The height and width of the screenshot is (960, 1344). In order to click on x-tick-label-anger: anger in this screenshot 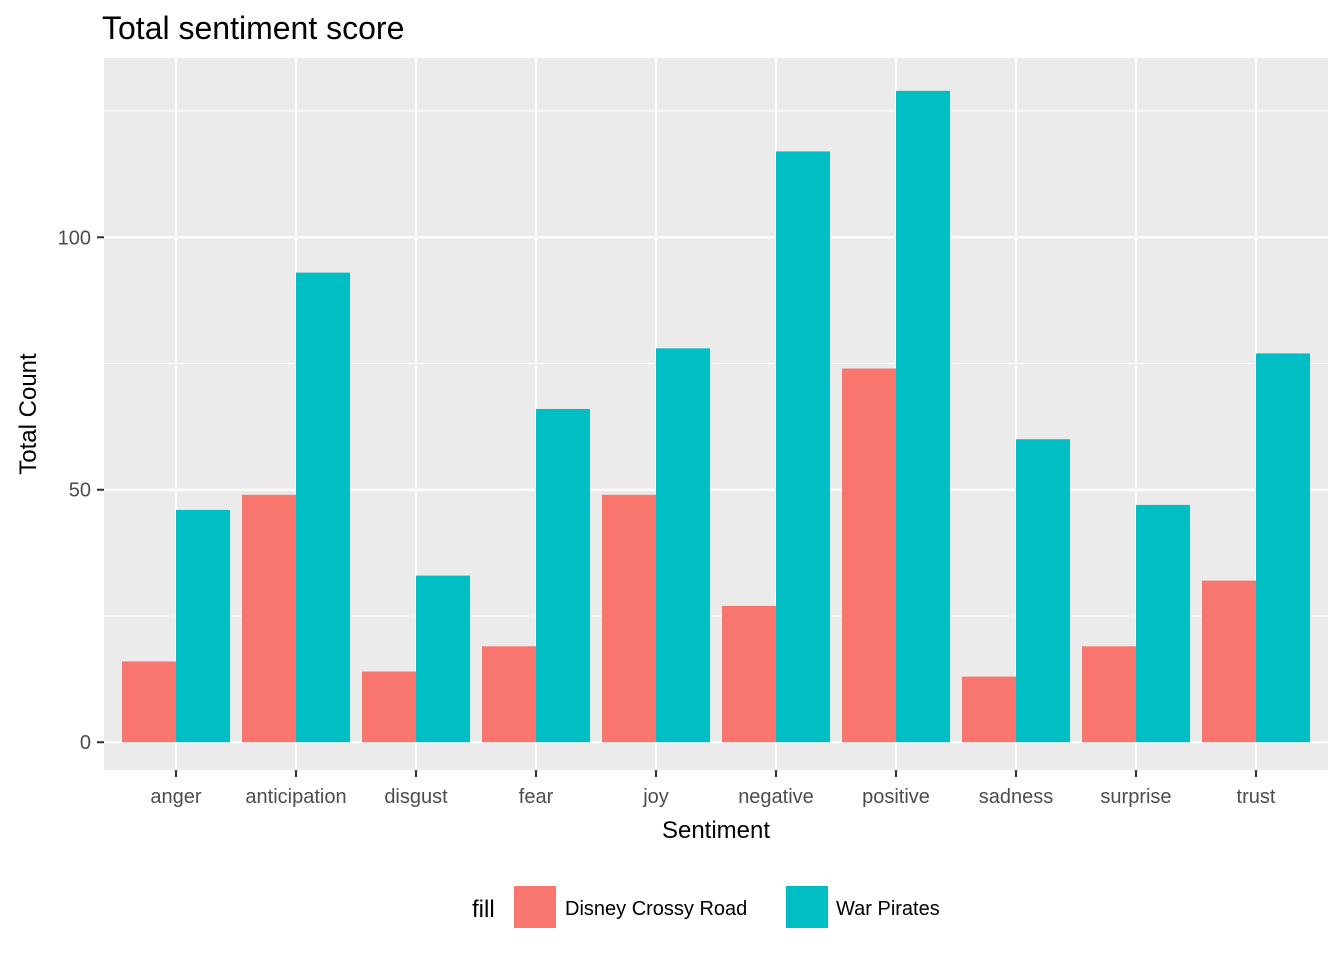, I will do `click(175, 797)`.